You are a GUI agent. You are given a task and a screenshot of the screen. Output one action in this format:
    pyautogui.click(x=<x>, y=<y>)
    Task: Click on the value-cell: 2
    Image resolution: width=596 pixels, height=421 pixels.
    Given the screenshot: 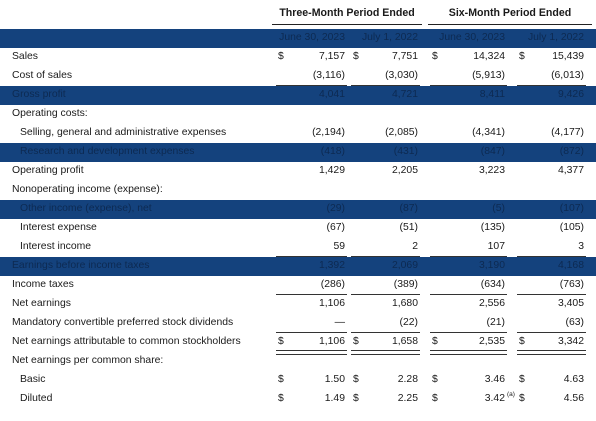 What is the action you would take?
    pyautogui.click(x=415, y=246)
    